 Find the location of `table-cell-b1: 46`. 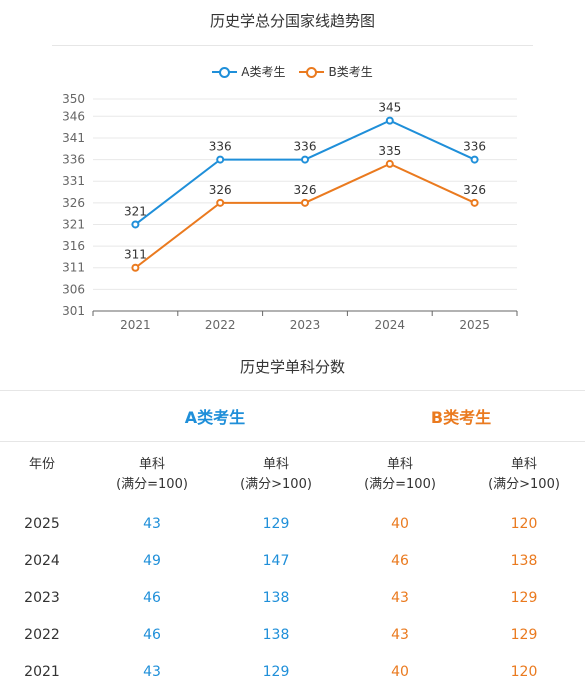

table-cell-b1: 46 is located at coordinates (400, 561).